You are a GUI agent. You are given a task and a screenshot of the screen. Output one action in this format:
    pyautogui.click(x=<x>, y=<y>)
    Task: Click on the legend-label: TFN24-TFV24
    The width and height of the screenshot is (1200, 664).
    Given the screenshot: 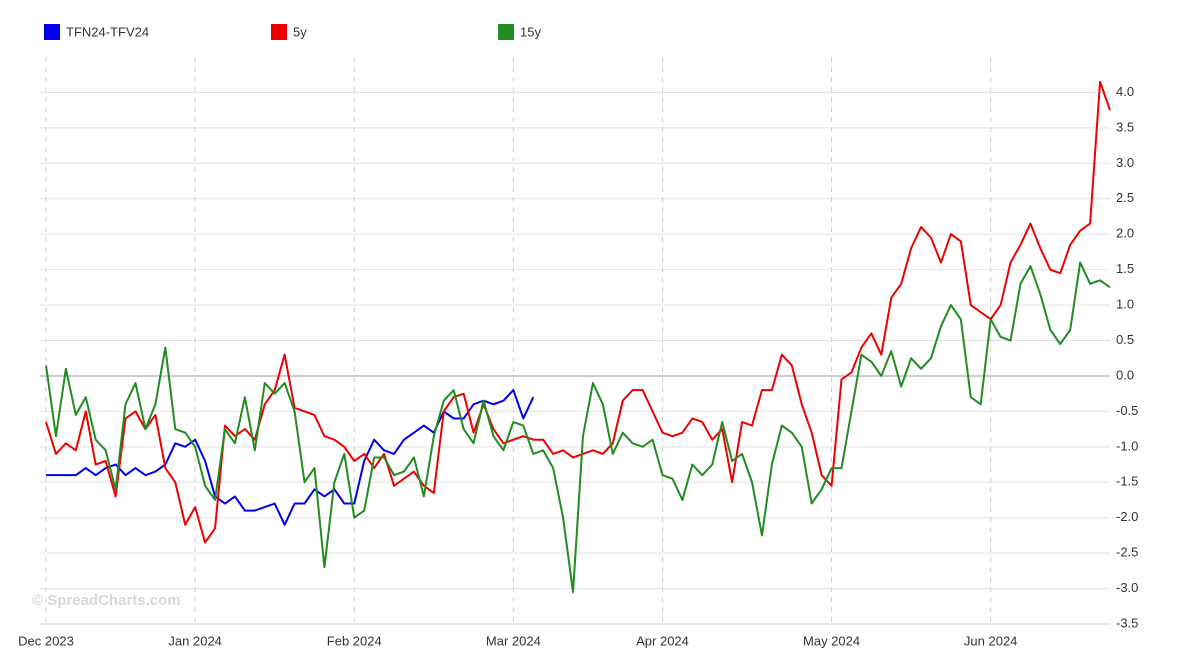 What is the action you would take?
    pyautogui.click(x=107, y=31)
    